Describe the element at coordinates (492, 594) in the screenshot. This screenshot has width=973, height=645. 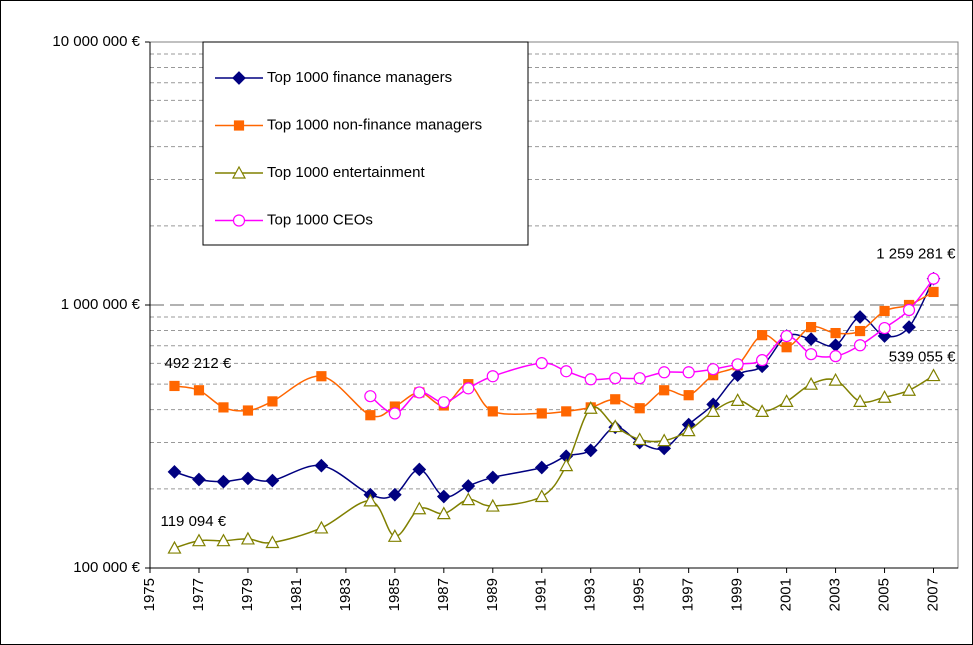
I see `x-tick-label: 1989` at that location.